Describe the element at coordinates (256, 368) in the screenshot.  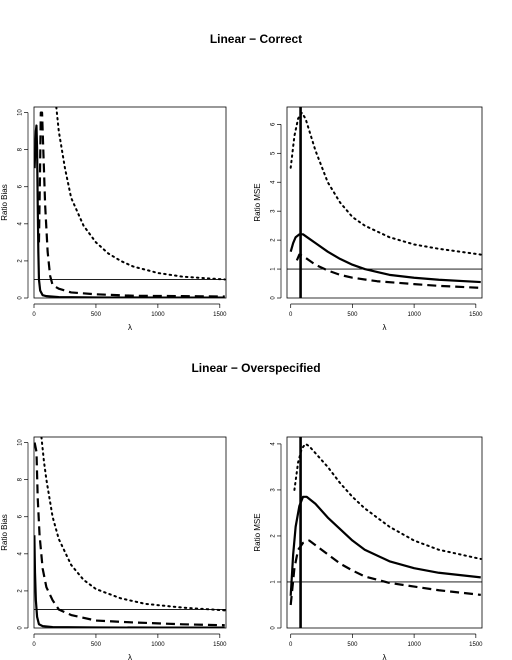
I see `section-title-overspecified: Linear − Overspecified` at that location.